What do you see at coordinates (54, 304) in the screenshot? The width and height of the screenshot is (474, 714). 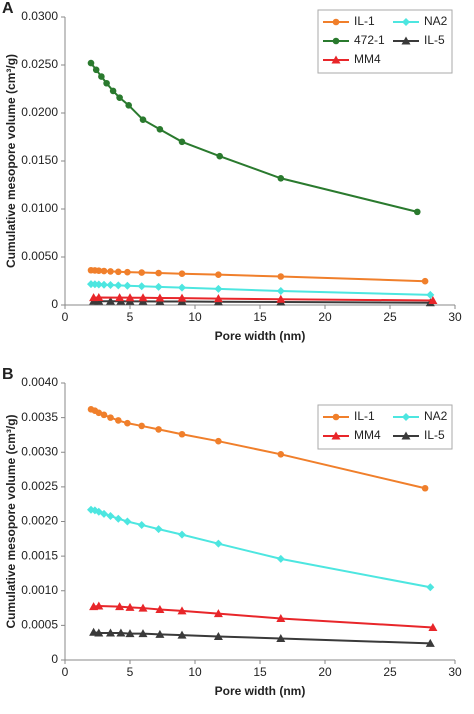 I see `y-tick-label: 0` at bounding box center [54, 304].